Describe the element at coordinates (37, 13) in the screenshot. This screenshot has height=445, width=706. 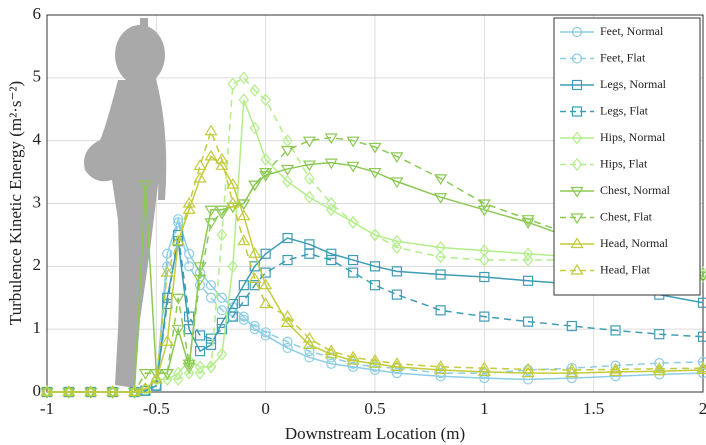
I see `y-tick-label: 6` at that location.